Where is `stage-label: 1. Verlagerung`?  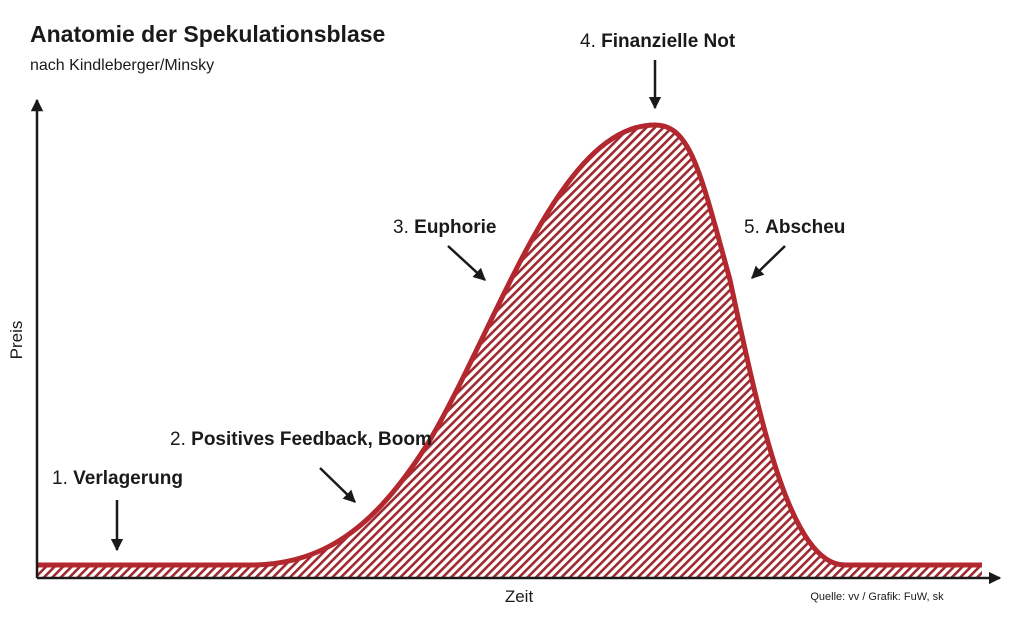
stage-label: 1. Verlagerung is located at coordinates (117, 478).